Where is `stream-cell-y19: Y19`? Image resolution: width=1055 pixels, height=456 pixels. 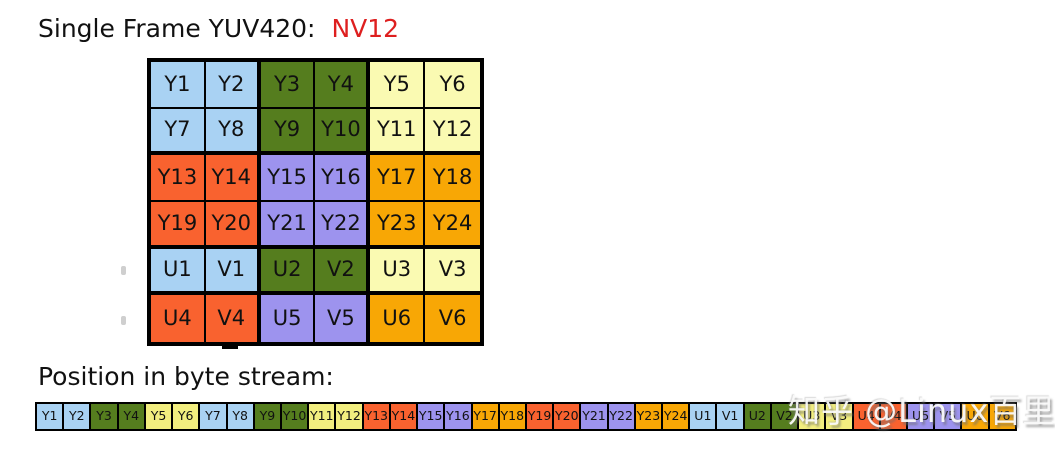 stream-cell-y19: Y19 is located at coordinates (540, 416).